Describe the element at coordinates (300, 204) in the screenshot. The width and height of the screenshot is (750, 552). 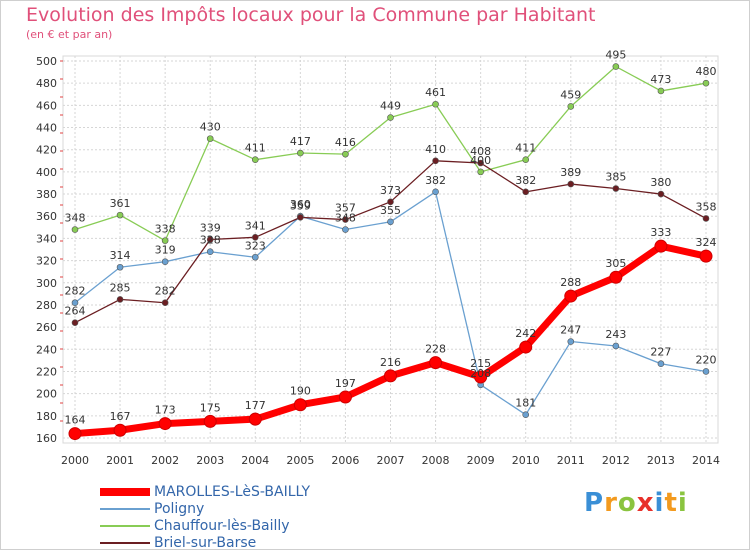
I see `data-label: 360` at that location.